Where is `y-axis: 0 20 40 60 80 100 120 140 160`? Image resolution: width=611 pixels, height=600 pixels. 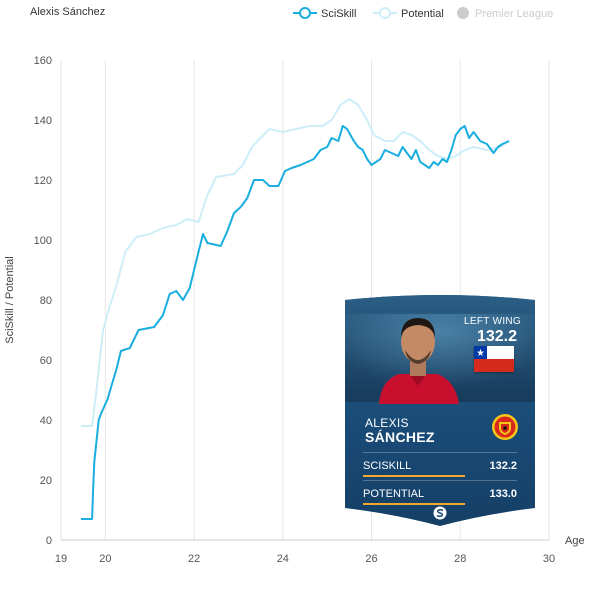 y-axis: 0 20 40 60 80 100 120 140 160 is located at coordinates (43, 301).